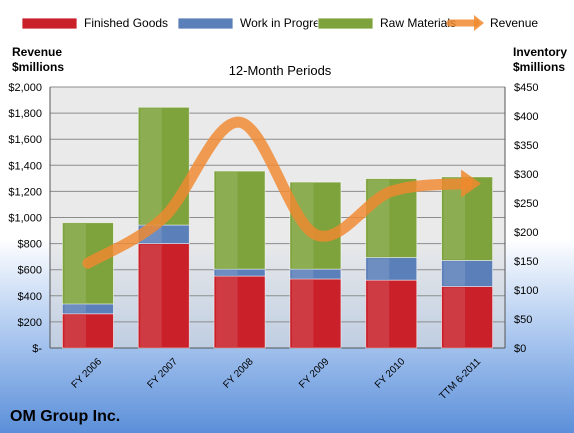 Image resolution: width=574 pixels, height=433 pixels. What do you see at coordinates (25, 114) in the screenshot?
I see `left-tick-label: $1,800` at bounding box center [25, 114].